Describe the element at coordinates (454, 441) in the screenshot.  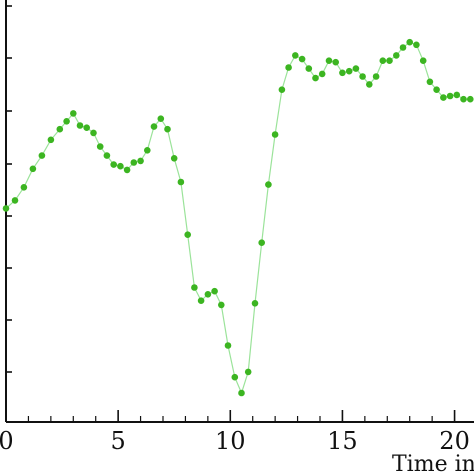
I see `x-tick-label: 20` at that location.